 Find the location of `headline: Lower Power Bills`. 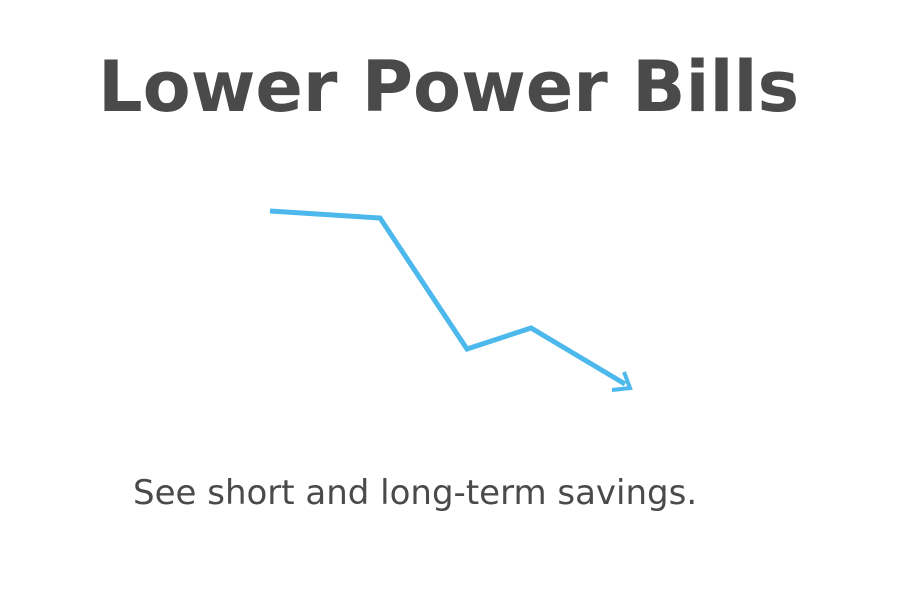

headline: Lower Power Bills is located at coordinates (449, 87).